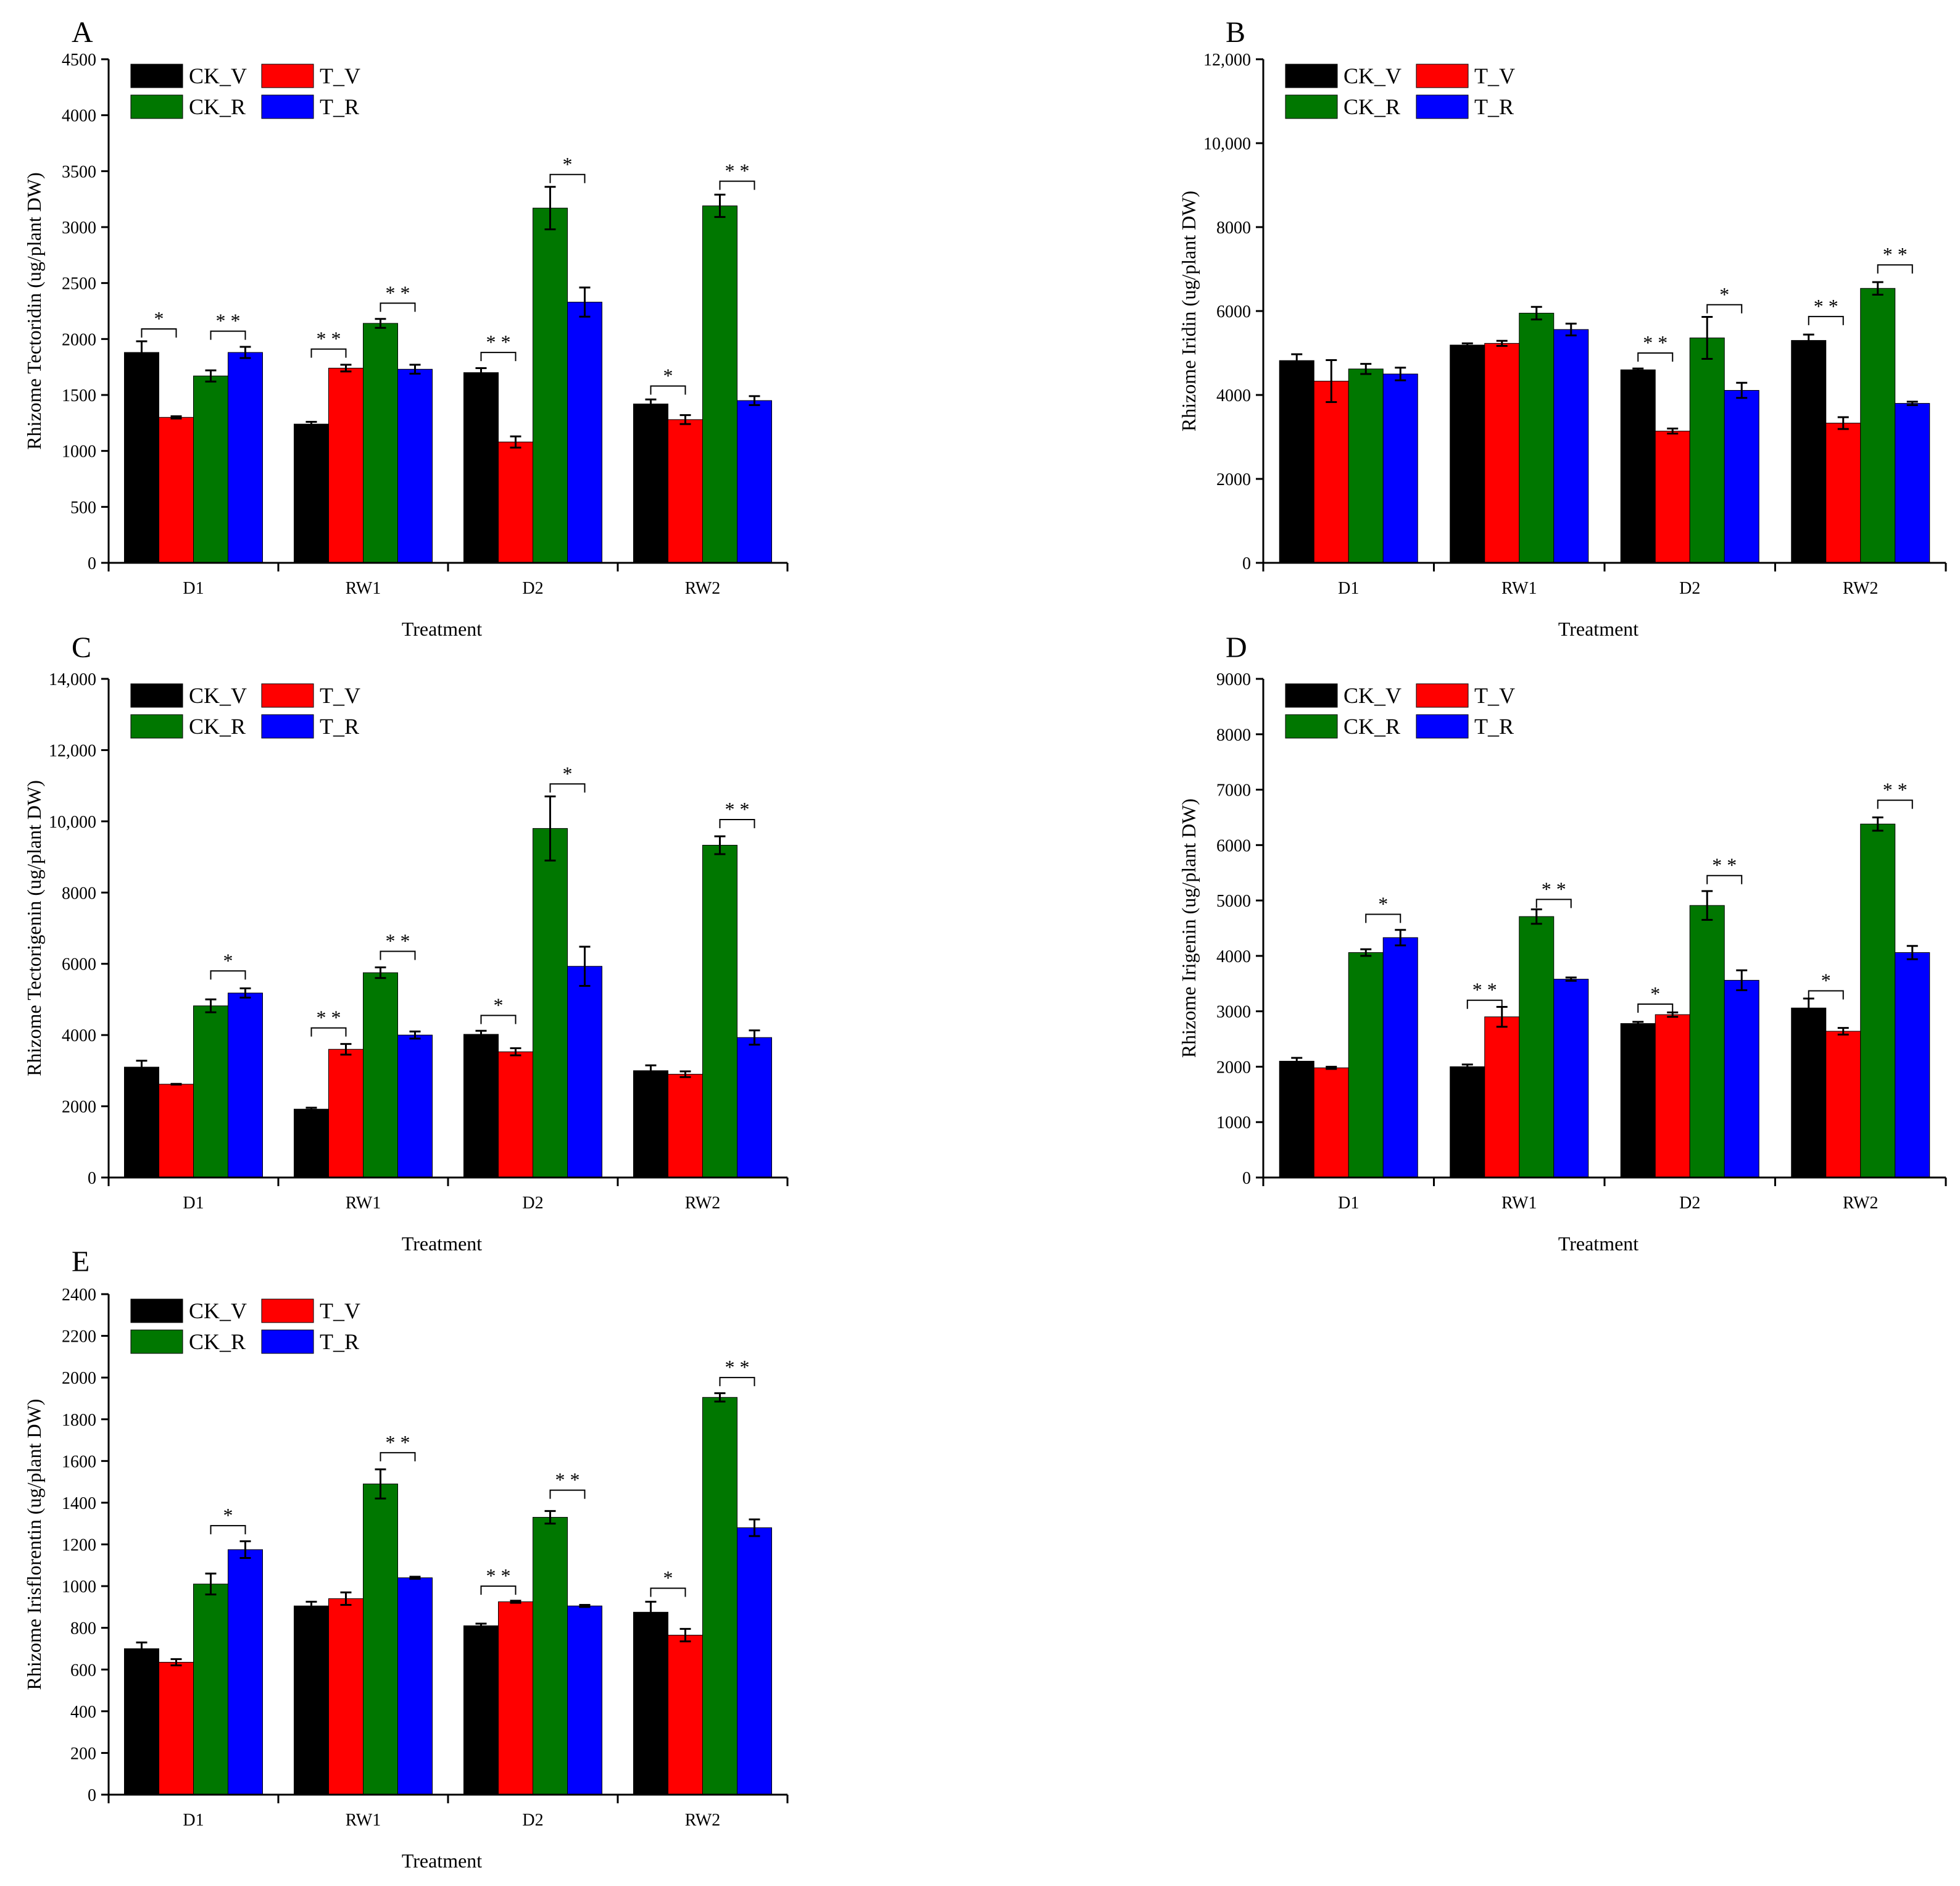  What do you see at coordinates (1236, 647) in the screenshot?
I see `panel-letter: D` at bounding box center [1236, 647].